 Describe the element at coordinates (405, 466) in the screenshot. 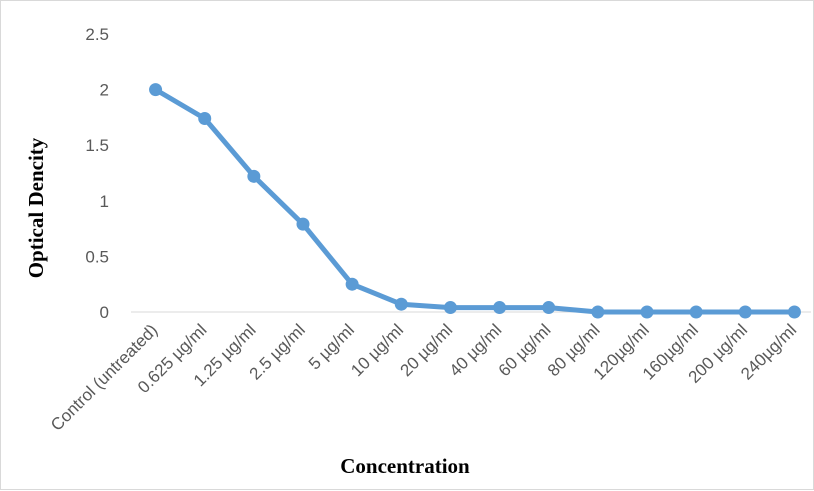

I see `x-axis-title: Concentration` at that location.